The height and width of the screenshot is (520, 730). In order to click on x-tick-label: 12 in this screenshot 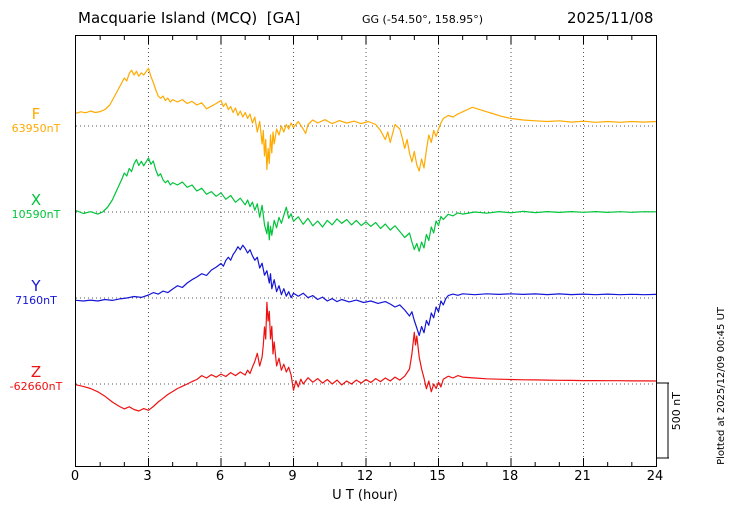, I will do `click(365, 476)`.